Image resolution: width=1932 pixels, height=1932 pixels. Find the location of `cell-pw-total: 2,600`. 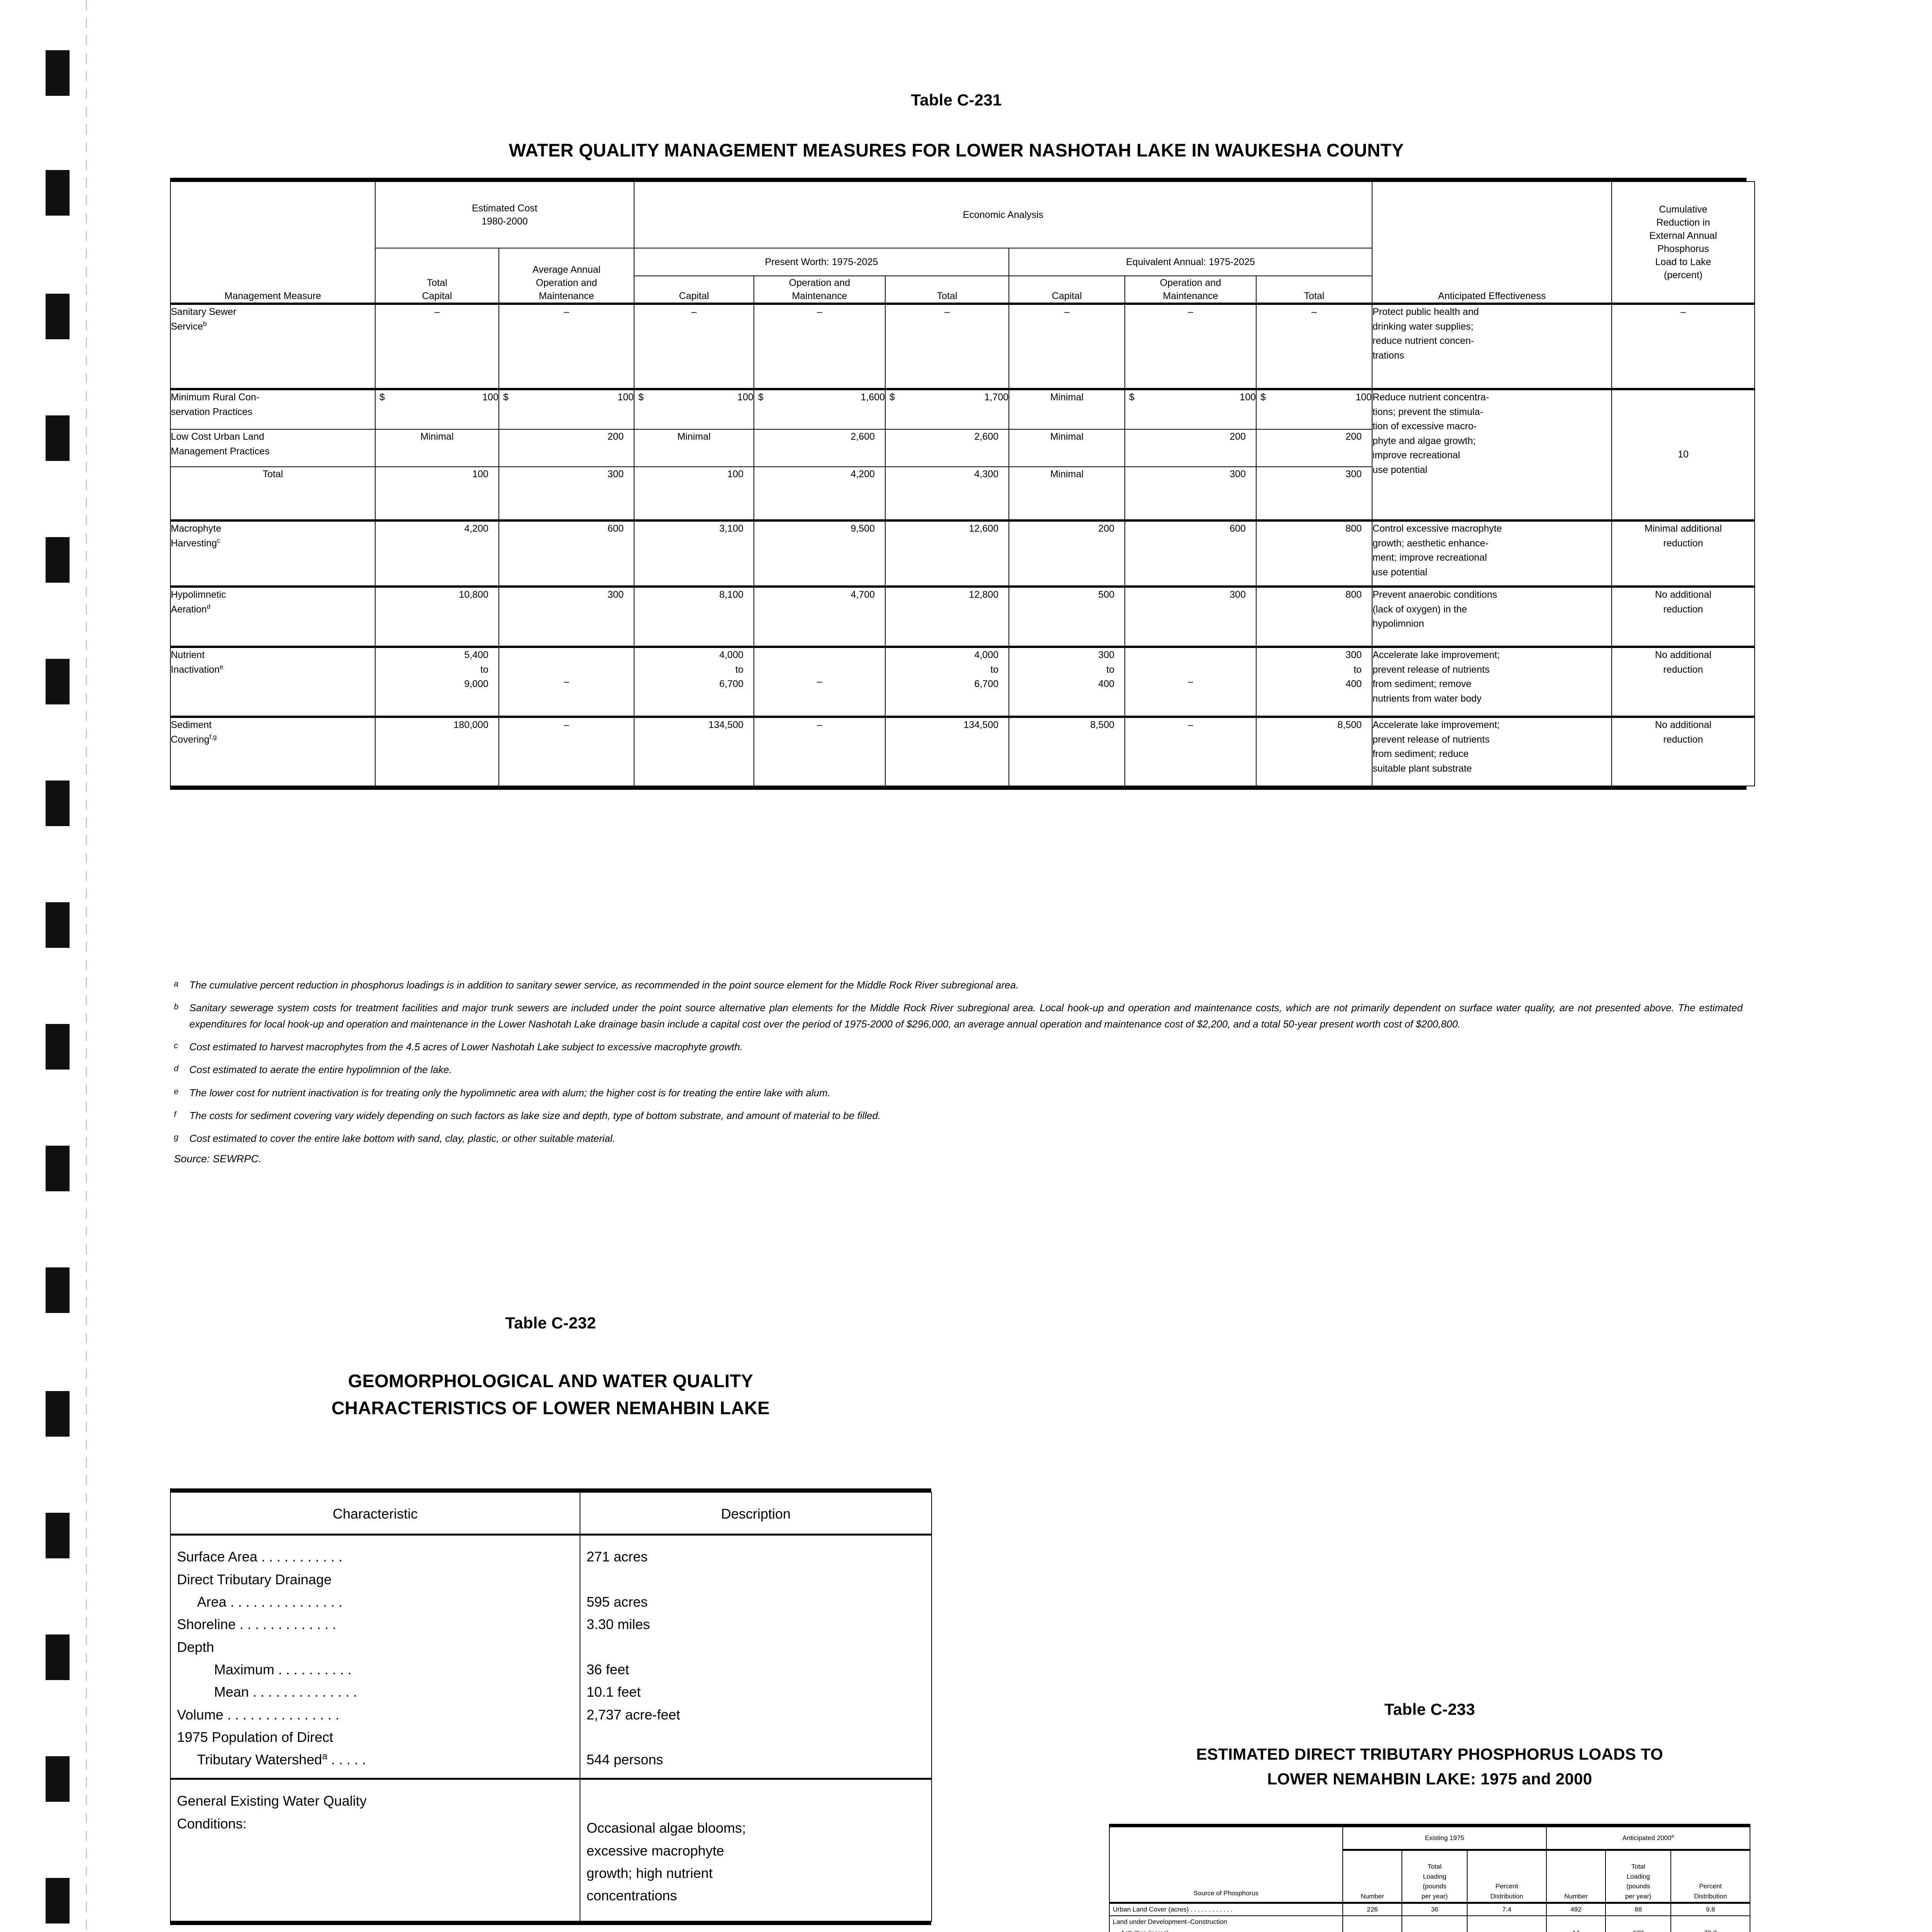

cell-pw-total: 2,600 is located at coordinates (948, 448).